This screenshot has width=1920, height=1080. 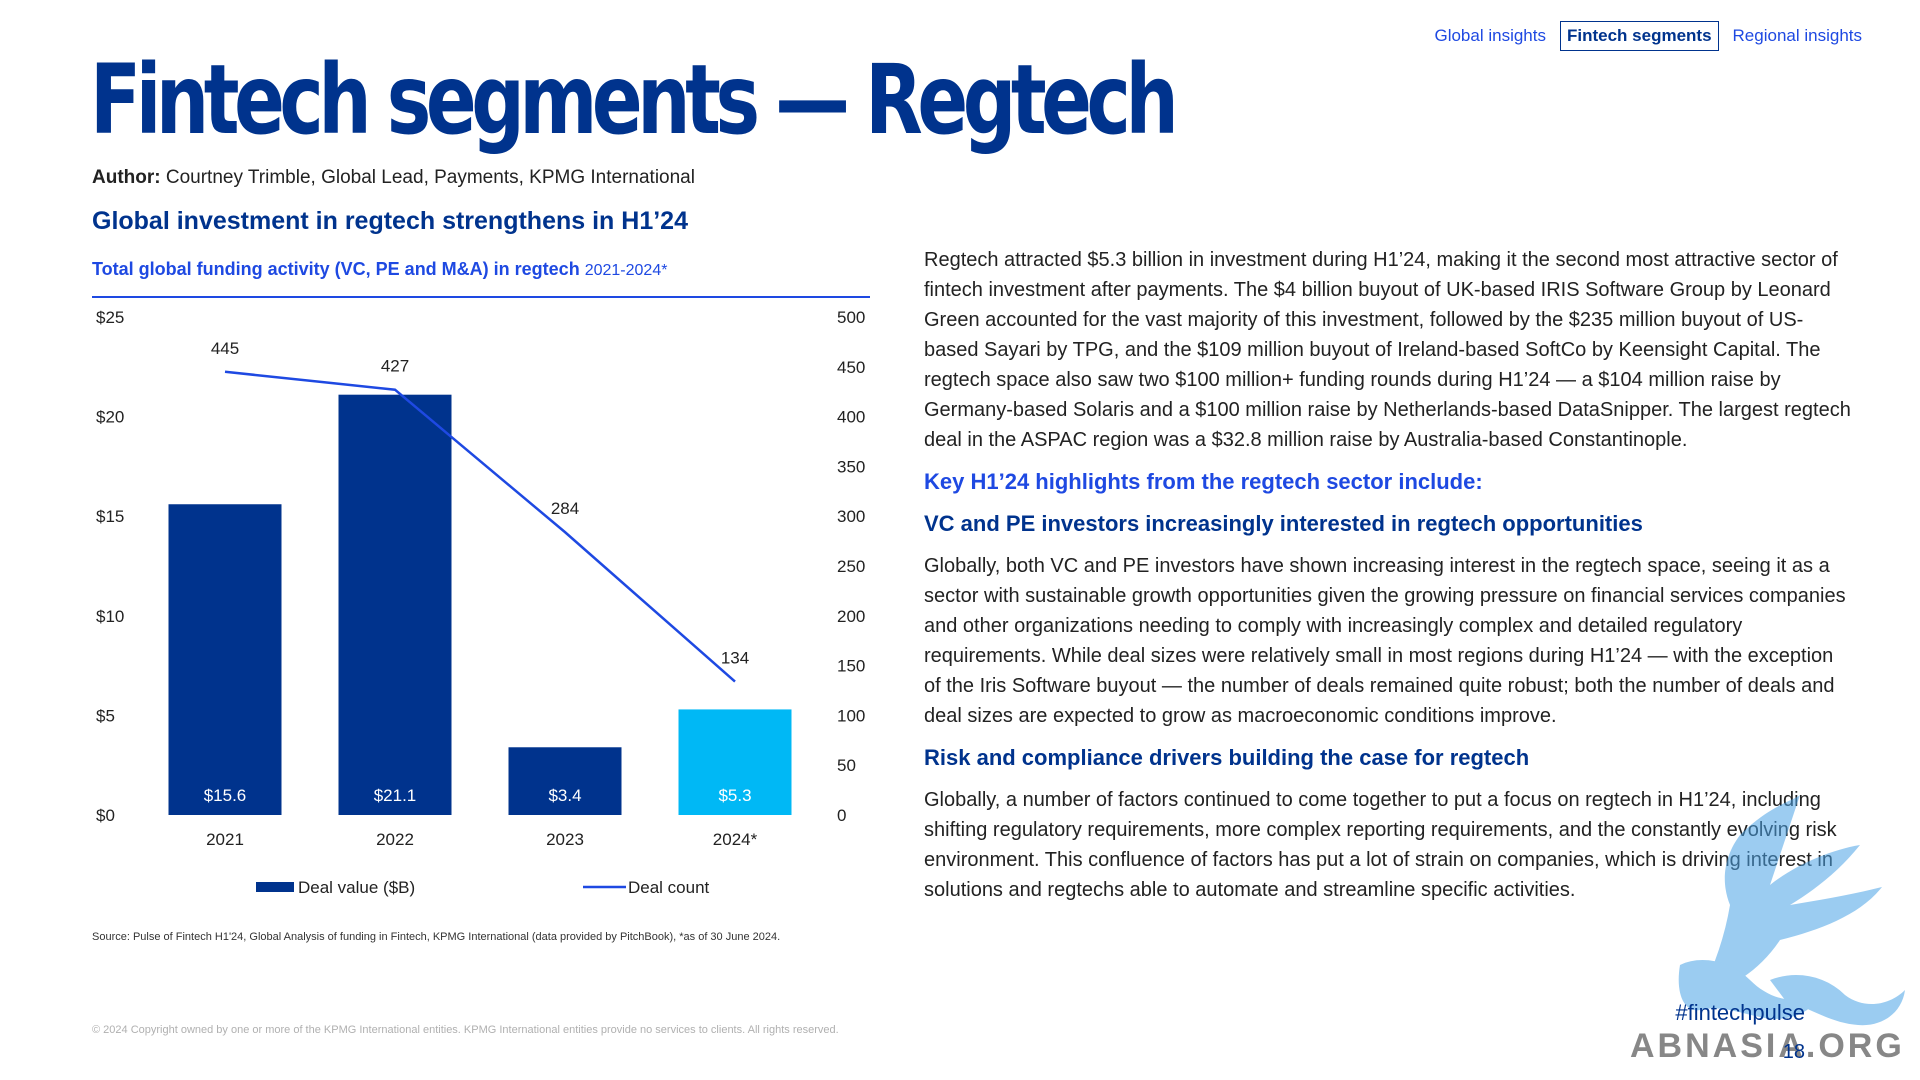 I want to click on line-deal-count, so click(x=480, y=526).